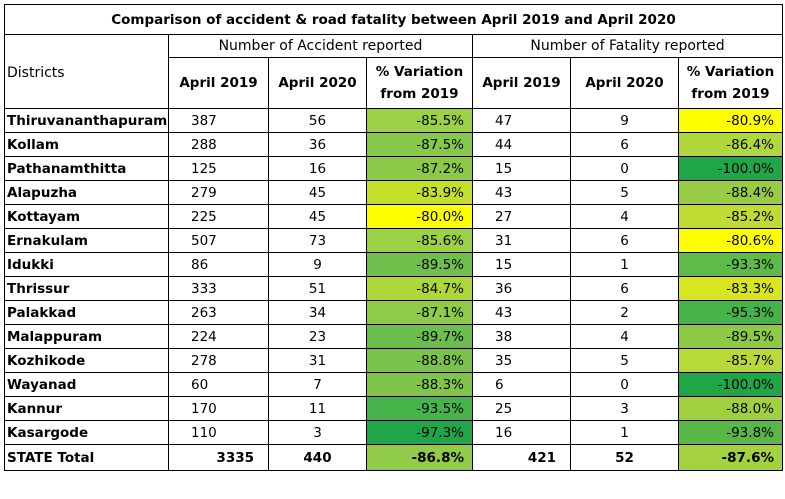 The height and width of the screenshot is (499, 785). What do you see at coordinates (86, 384) in the screenshot?
I see `district-cell: Wayanad` at bounding box center [86, 384].